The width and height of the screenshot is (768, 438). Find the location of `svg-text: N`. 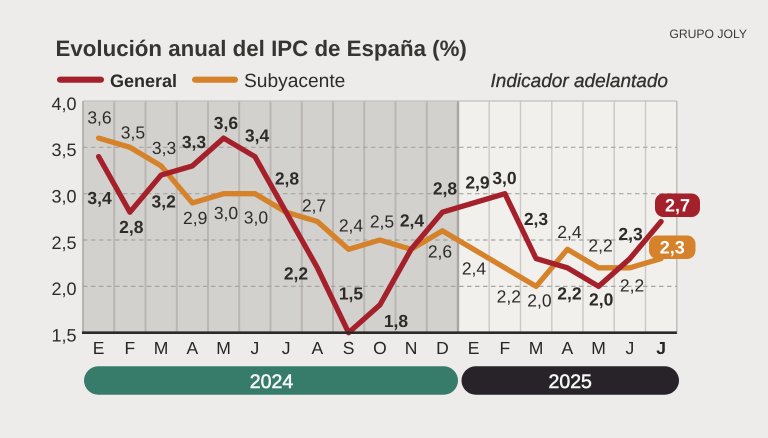

svg-text: N is located at coordinates (411, 348).